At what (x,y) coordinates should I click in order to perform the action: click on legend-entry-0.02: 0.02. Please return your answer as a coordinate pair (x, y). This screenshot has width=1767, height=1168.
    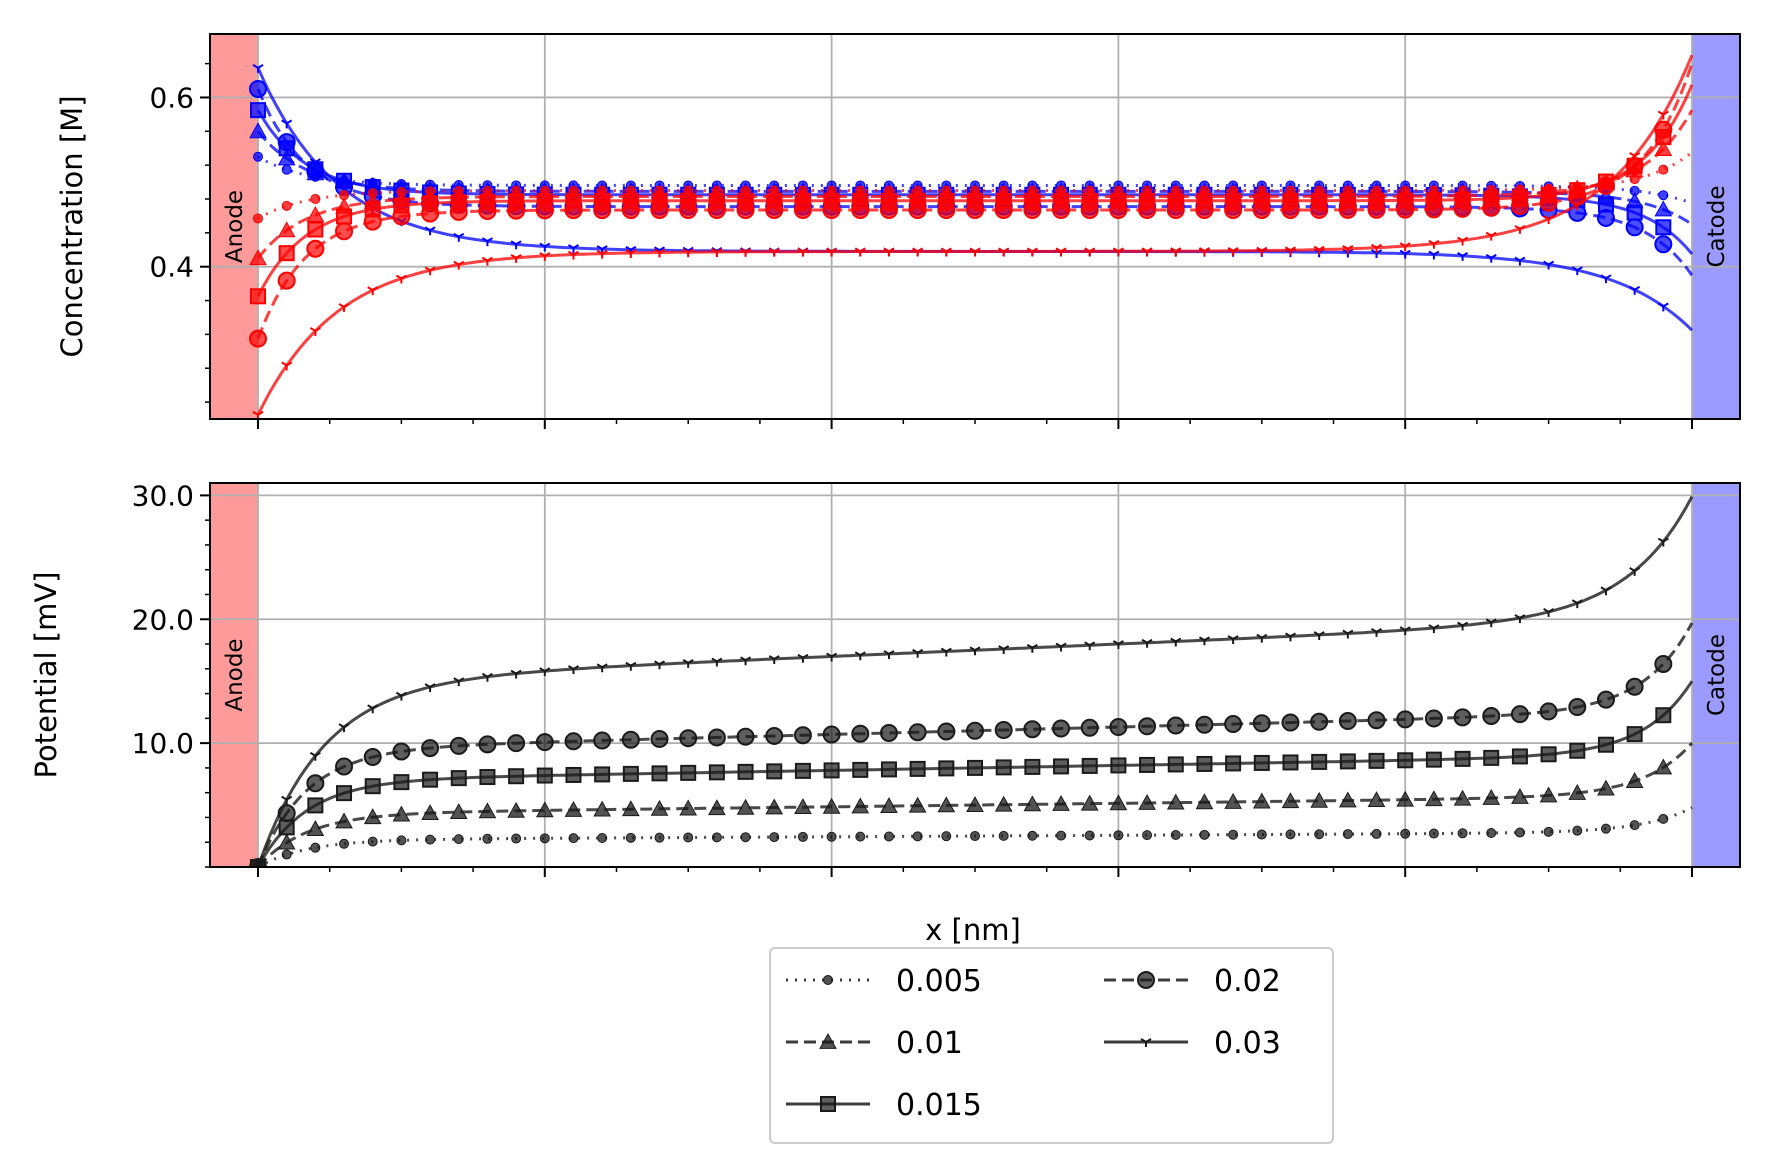
    Looking at the image, I should click on (1192, 981).